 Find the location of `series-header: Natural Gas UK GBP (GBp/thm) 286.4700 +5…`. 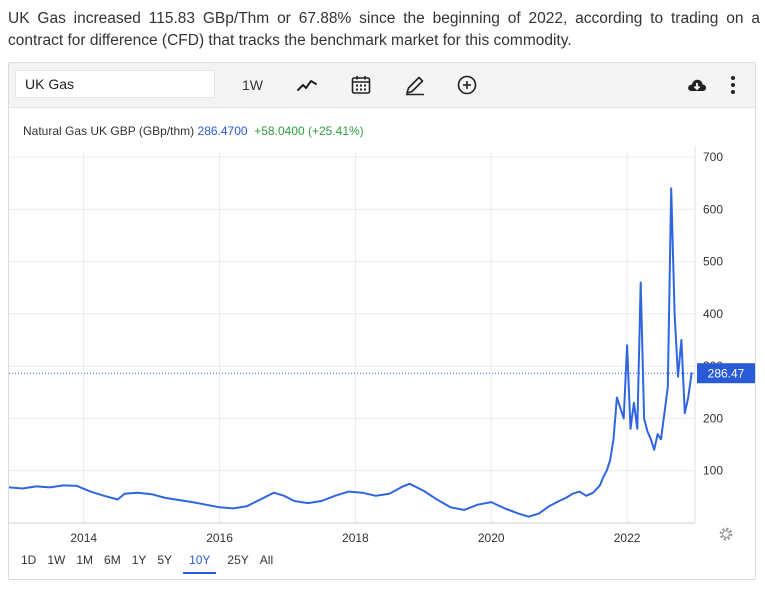

series-header: Natural Gas UK GBP (GBp/thm) 286.4700 +5… is located at coordinates (193, 131).